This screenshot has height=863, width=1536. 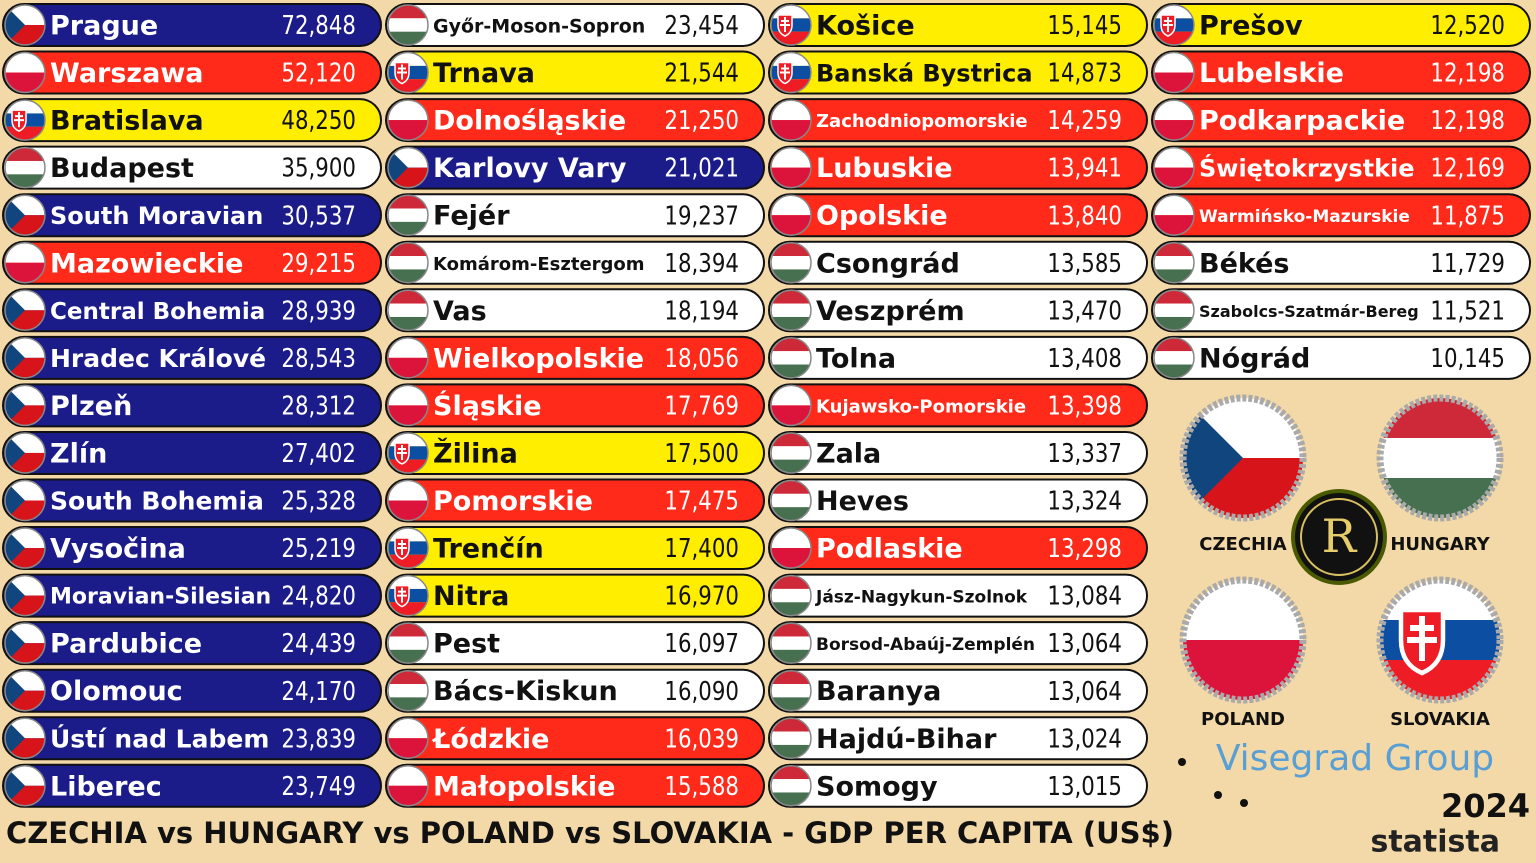 I want to click on row-name: Lubelskie, so click(x=1271, y=73).